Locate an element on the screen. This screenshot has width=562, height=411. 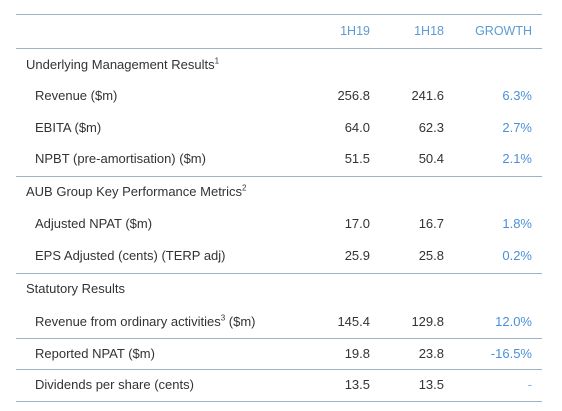
row-label: Adjusted NPAT ($m) is located at coordinates (94, 223).